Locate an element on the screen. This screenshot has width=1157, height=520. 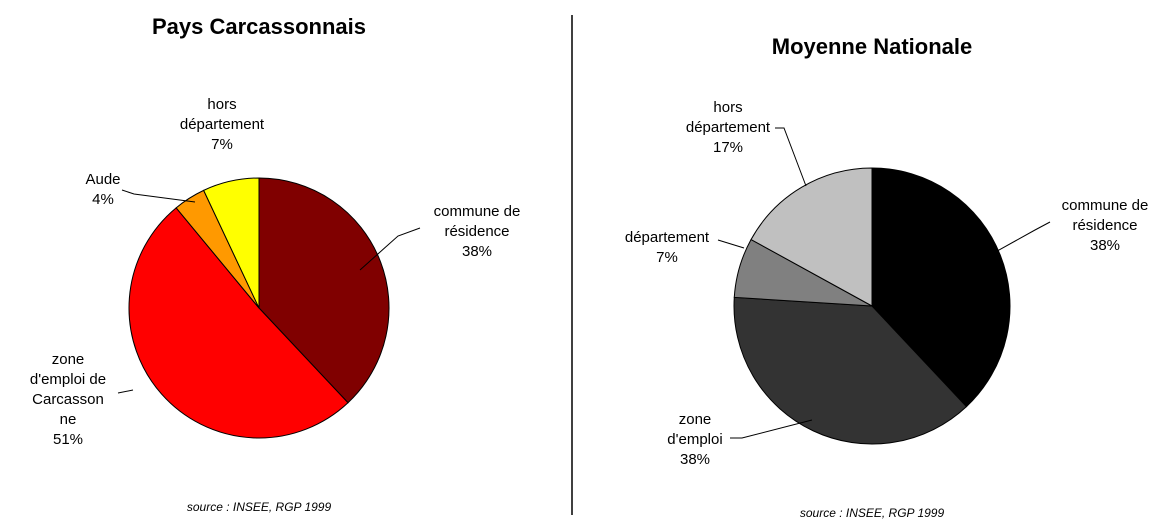
value-label: 17% is located at coordinates (728, 147).